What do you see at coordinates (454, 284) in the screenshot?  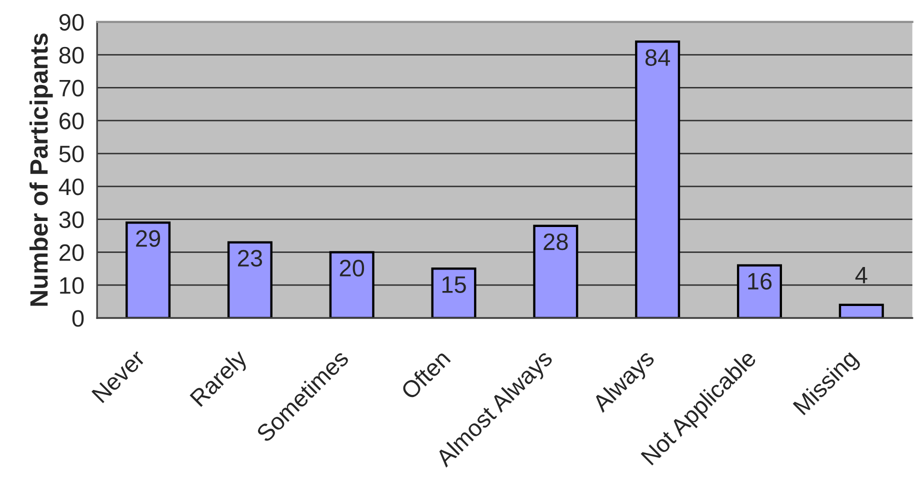 I see `data-label: 15` at bounding box center [454, 284].